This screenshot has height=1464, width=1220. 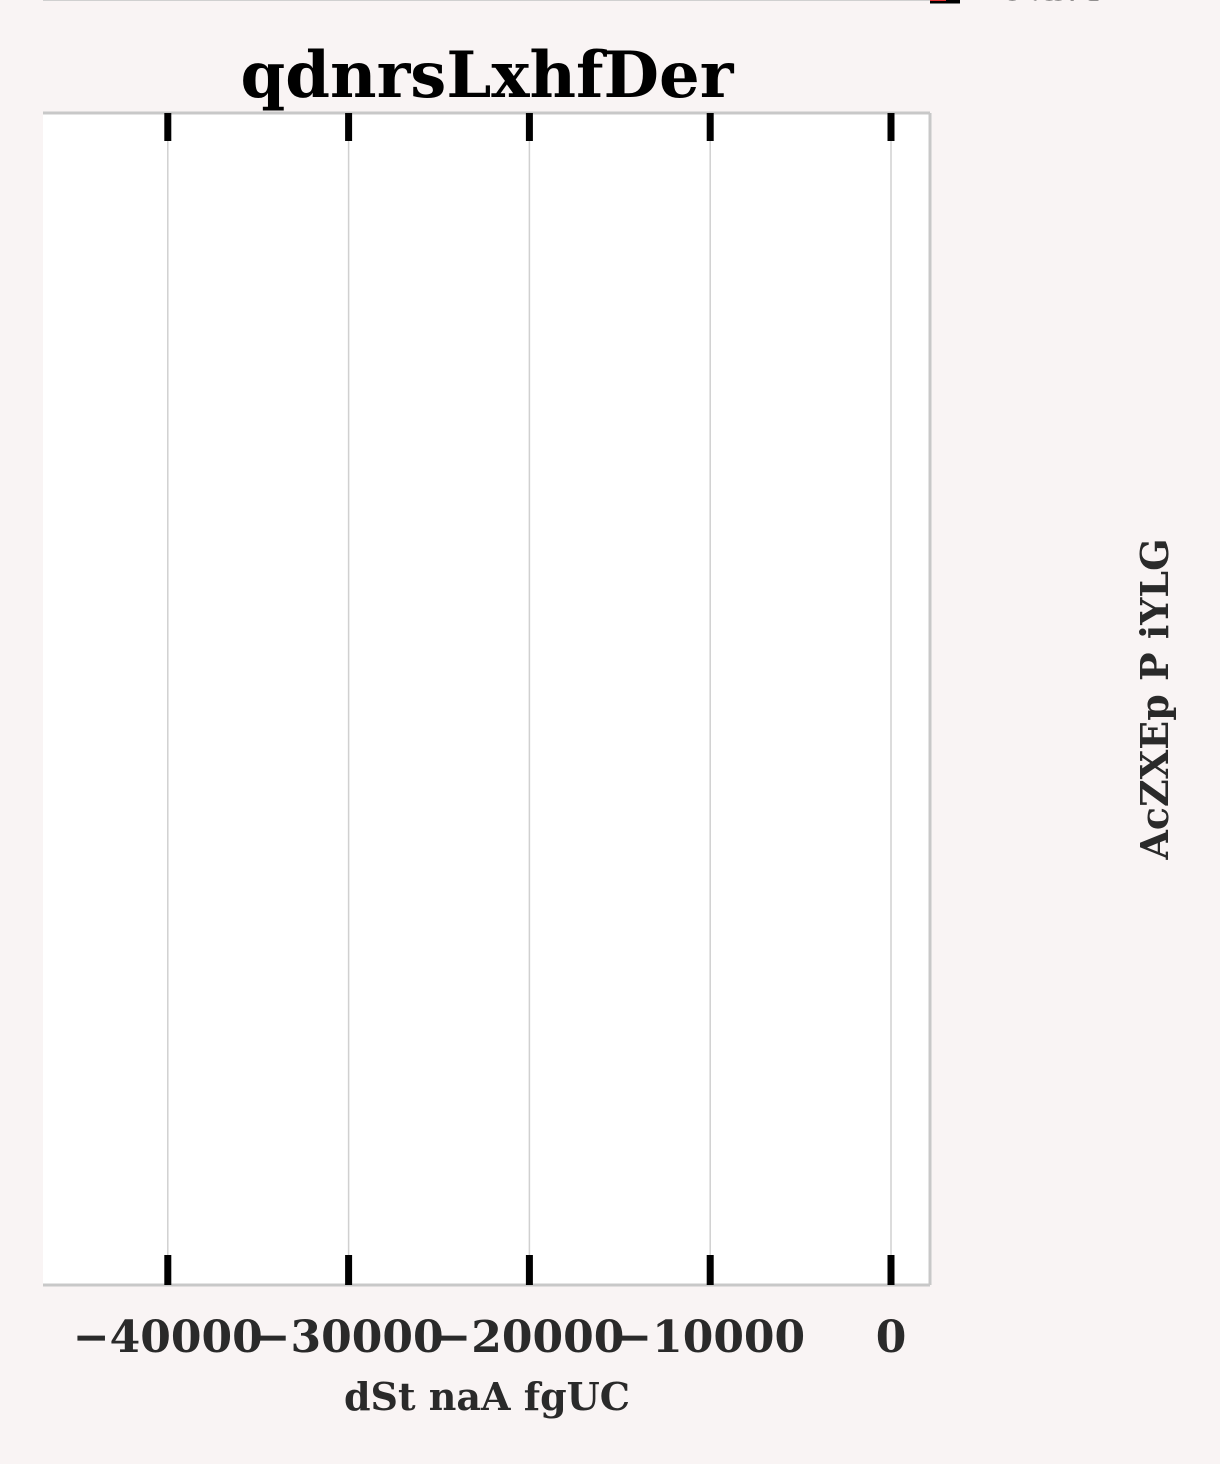 What do you see at coordinates (349, 1337) in the screenshot?
I see `x-tick-label: −30000` at bounding box center [349, 1337].